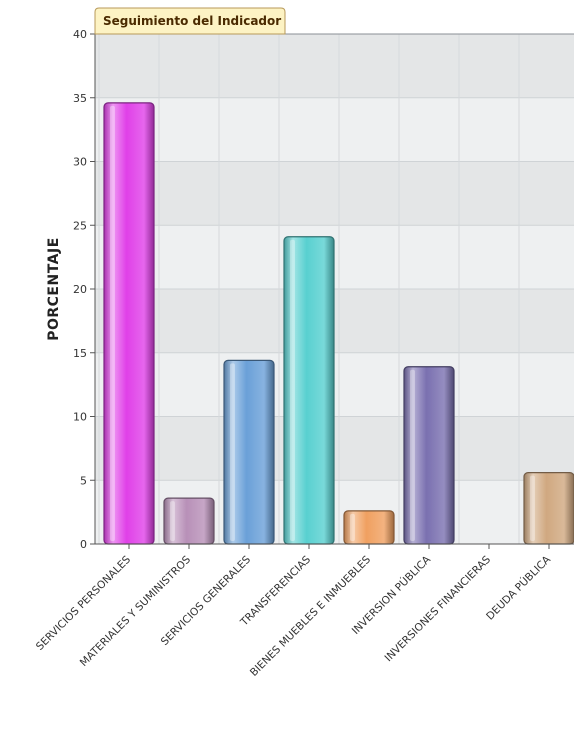 Image resolution: width=574 pixels, height=736 pixels. I want to click on y-tick-label: 15, so click(80, 353).